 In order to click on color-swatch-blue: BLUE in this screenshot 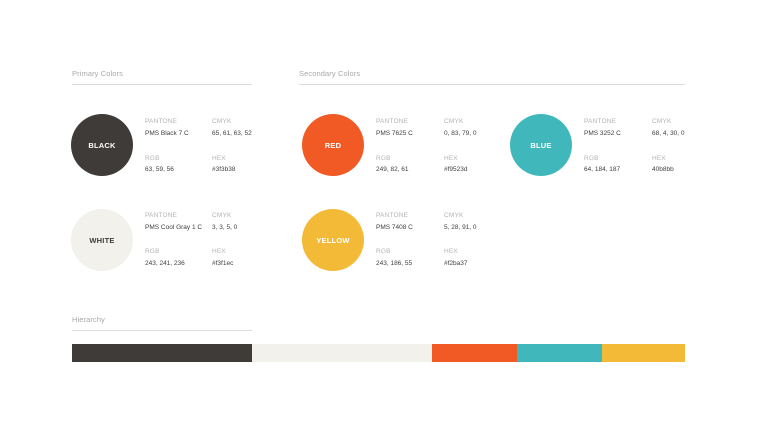, I will do `click(541, 145)`.